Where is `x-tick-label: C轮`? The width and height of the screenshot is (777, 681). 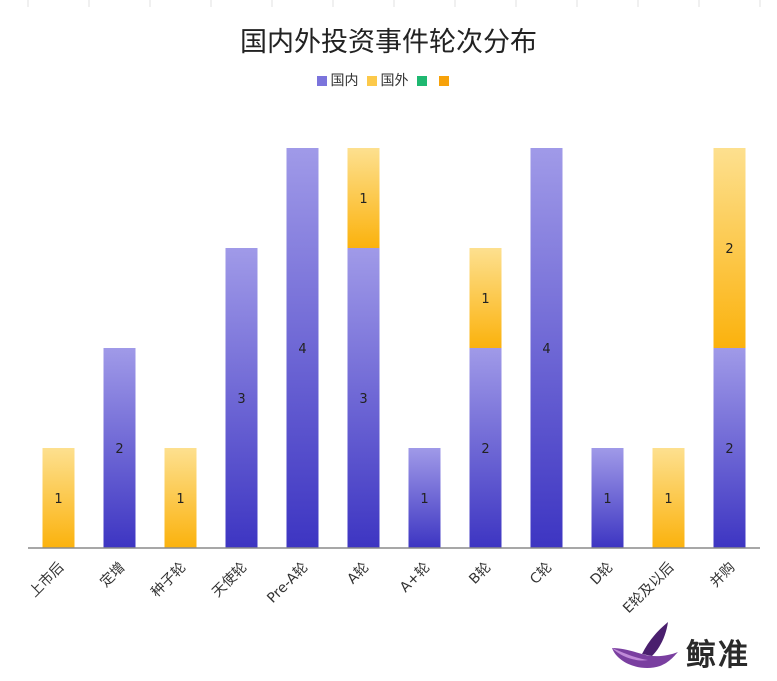
x-tick-label: C轮 is located at coordinates (541, 574).